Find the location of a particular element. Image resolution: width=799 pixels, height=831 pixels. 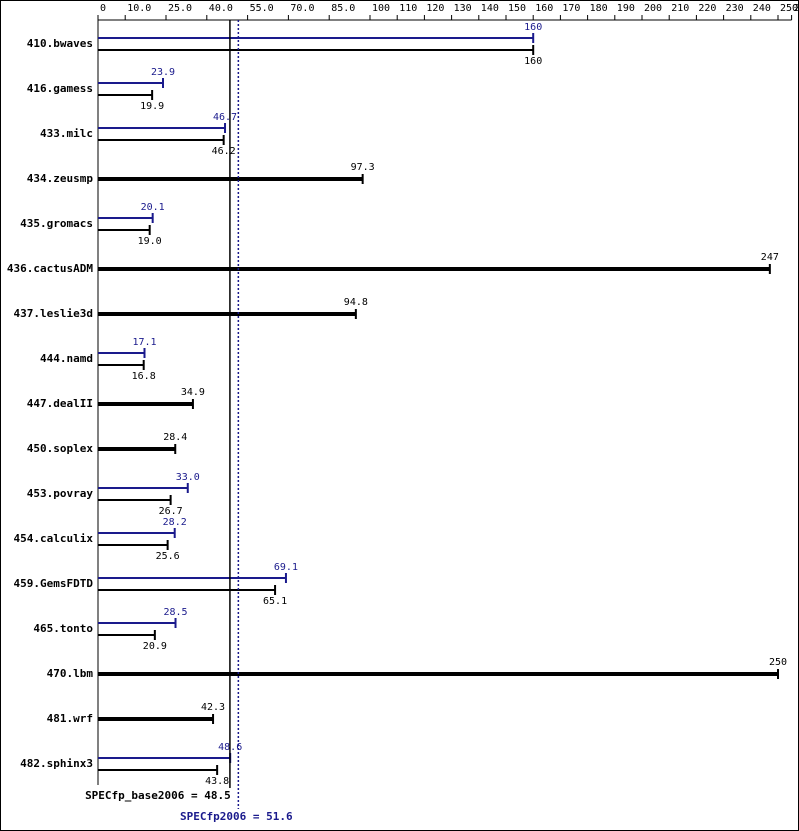

value-label: 25.6 is located at coordinates (168, 556).